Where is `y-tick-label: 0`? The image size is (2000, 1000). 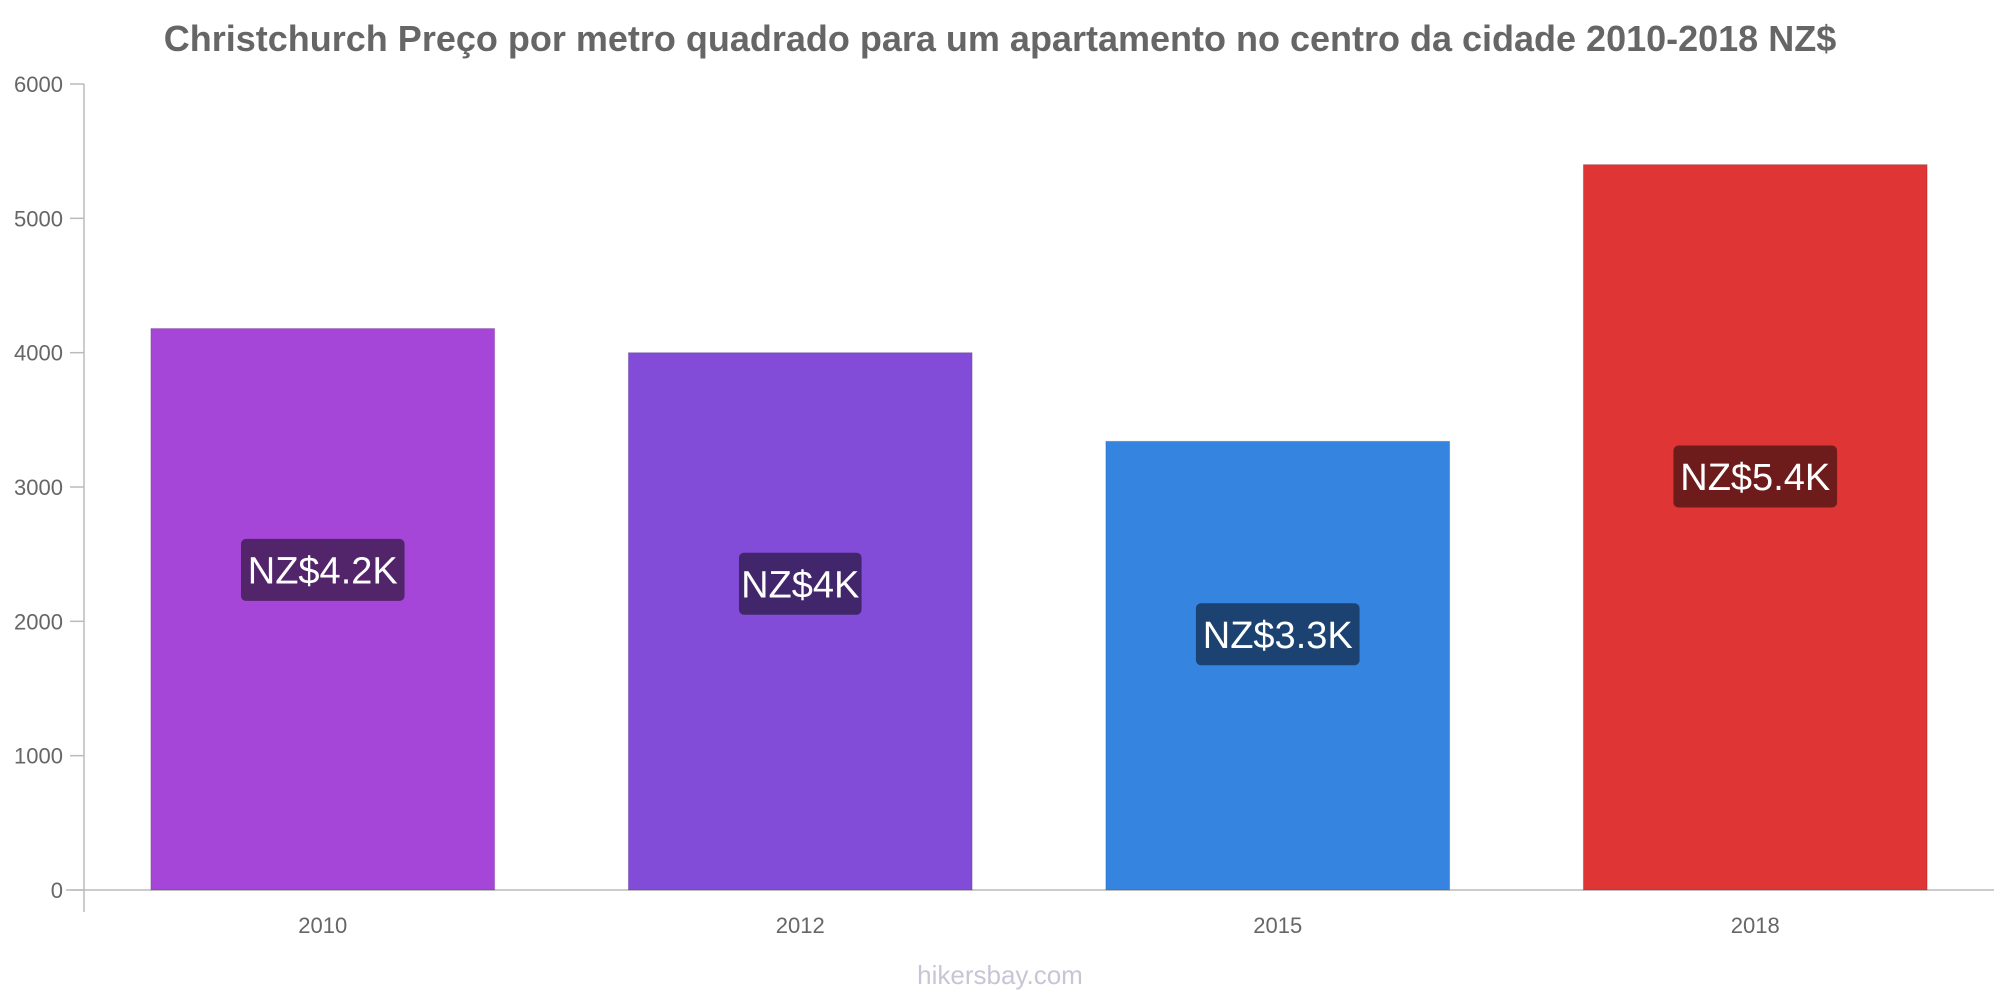
y-tick-label: 0 is located at coordinates (57, 890).